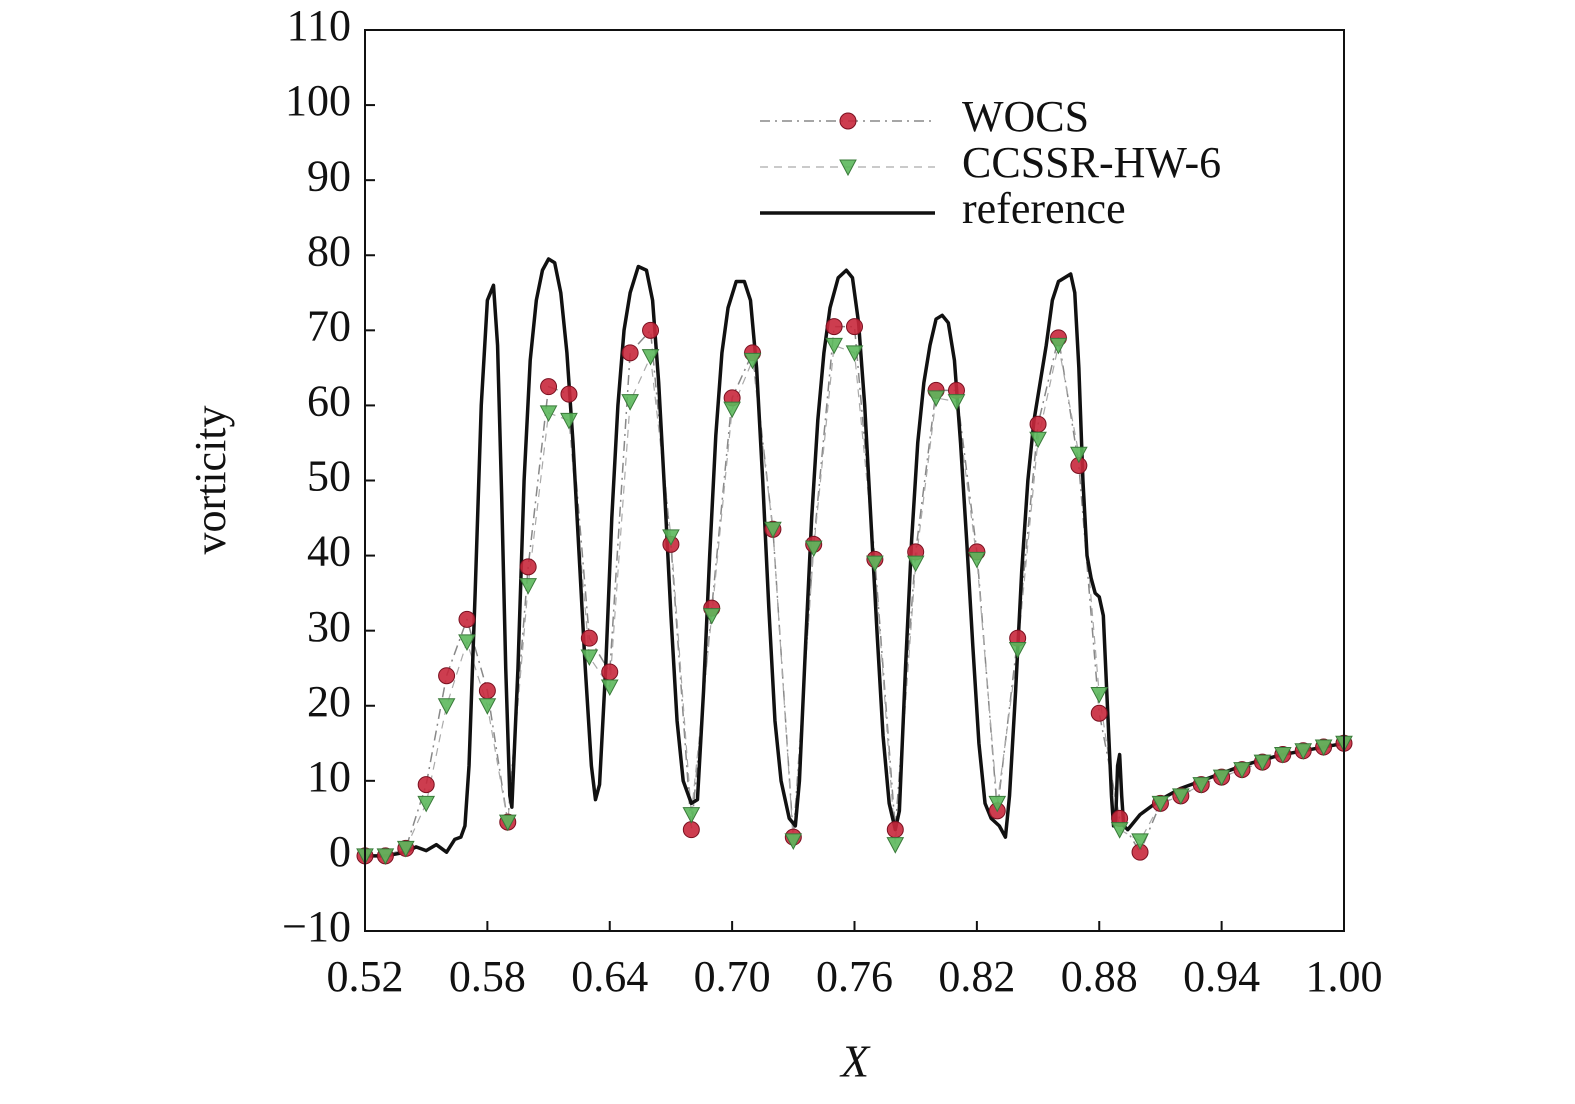 This screenshot has height=1104, width=1575. I want to click on y-tick-label: −10, so click(316, 926).